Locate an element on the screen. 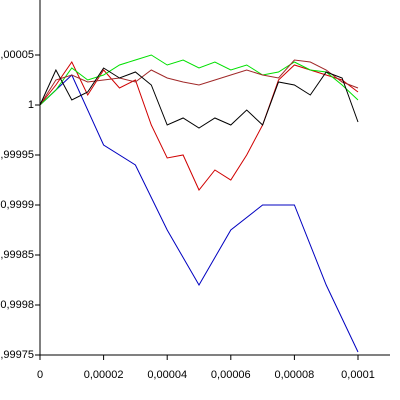  x-tick-label: 0 is located at coordinates (40, 375).